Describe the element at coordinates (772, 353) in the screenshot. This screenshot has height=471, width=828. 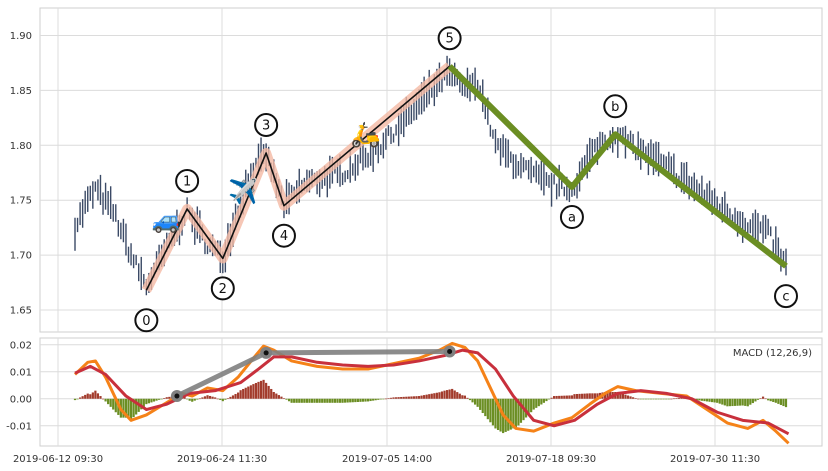
I see `macd-legend: MACD (12,26,9)` at that location.